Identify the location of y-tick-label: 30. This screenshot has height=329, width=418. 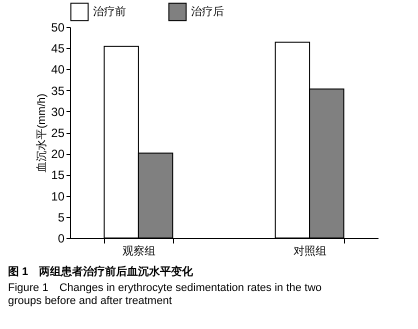
(58, 111).